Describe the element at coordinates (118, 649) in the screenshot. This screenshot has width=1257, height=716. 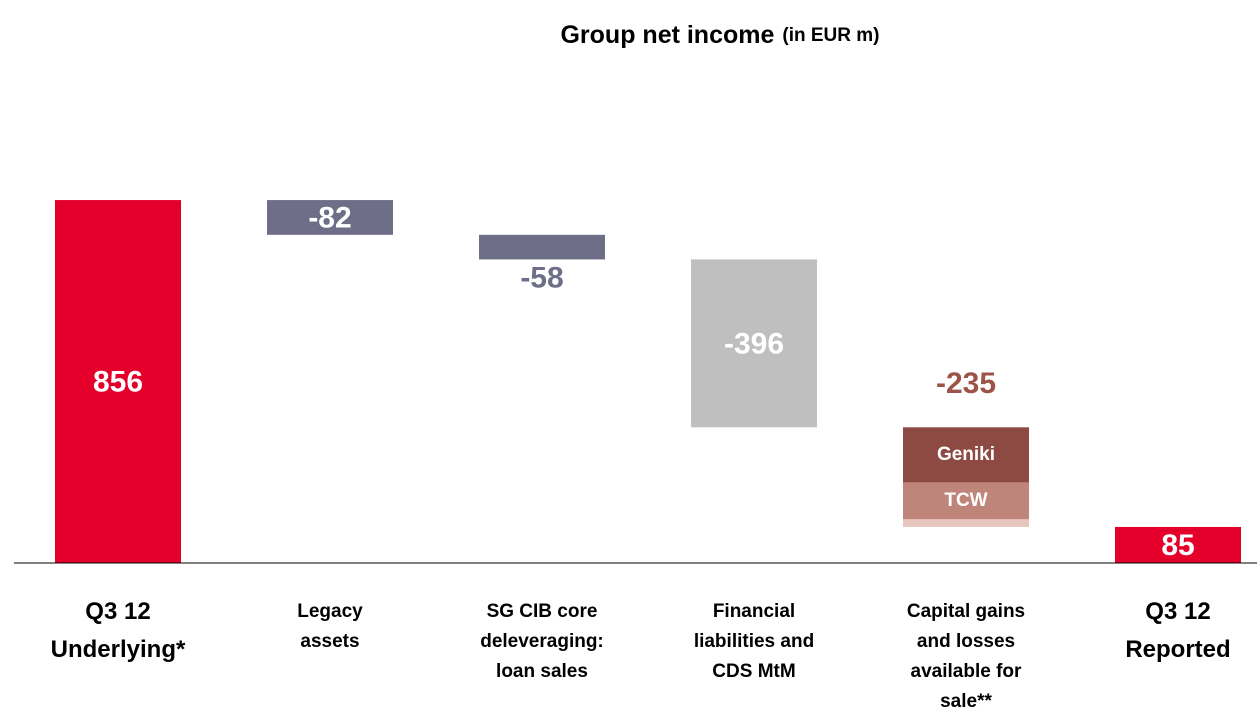
I see `x-tick-line: Underlying*` at that location.